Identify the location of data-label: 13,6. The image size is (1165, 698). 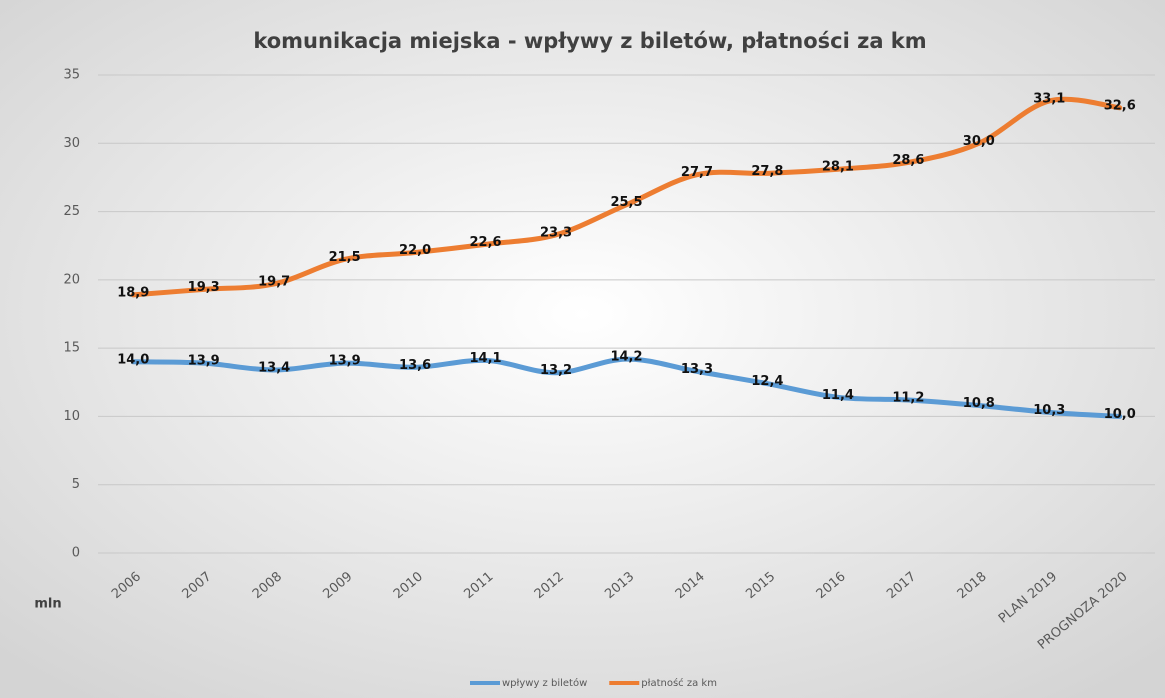
(415, 365).